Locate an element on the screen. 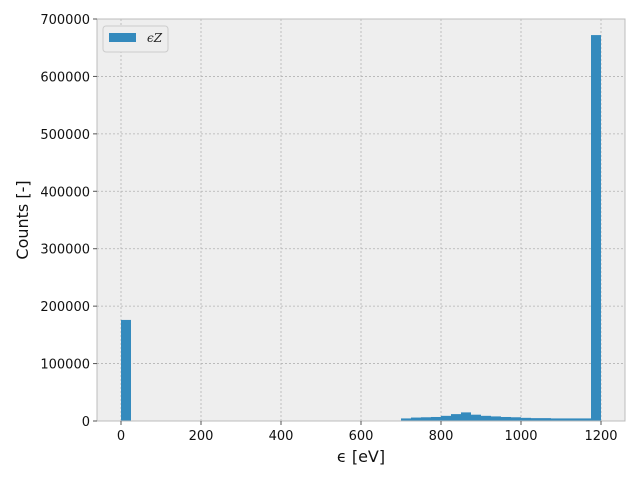  x-tick-label: 0 is located at coordinates (121, 436).